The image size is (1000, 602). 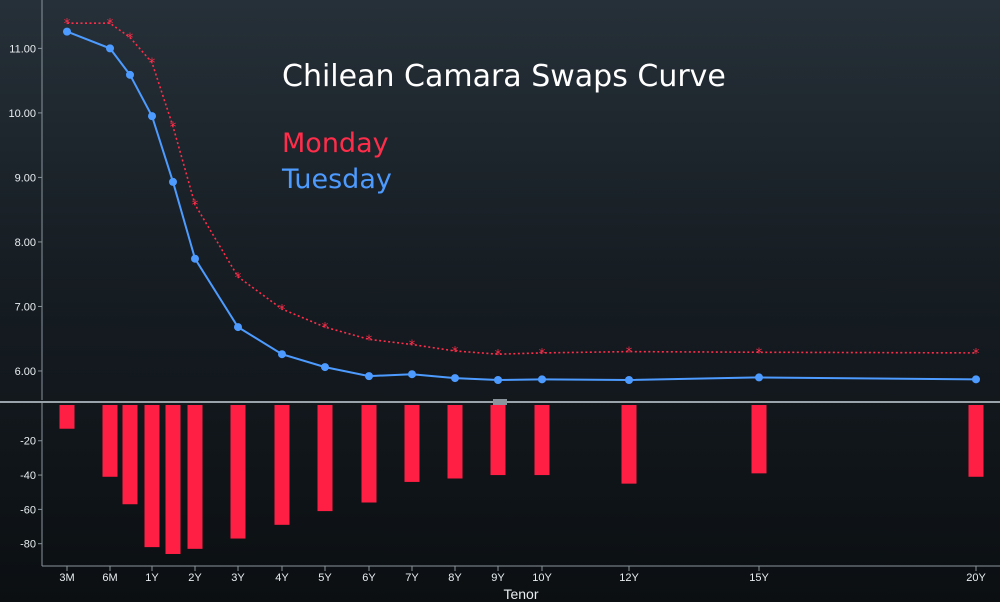 I want to click on x-tick-label: 7Y, so click(x=412, y=578).